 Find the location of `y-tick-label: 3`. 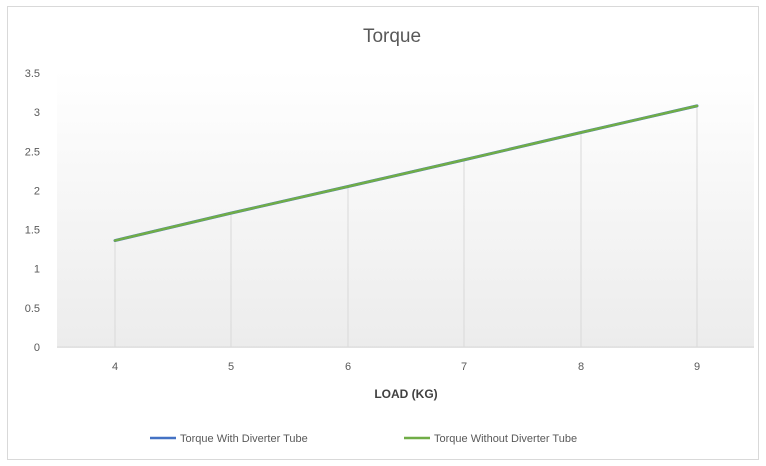

y-tick-label: 3 is located at coordinates (37, 113).